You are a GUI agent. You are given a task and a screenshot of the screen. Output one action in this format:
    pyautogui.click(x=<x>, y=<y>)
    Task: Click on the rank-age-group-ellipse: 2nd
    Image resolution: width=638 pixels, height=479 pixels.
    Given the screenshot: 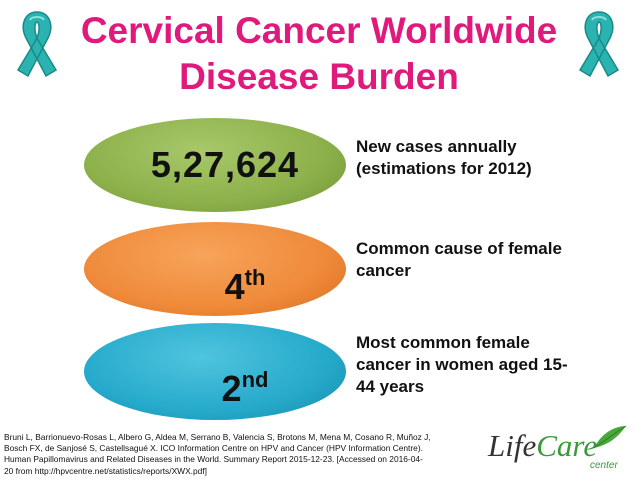 What is the action you would take?
    pyautogui.click(x=215, y=371)
    